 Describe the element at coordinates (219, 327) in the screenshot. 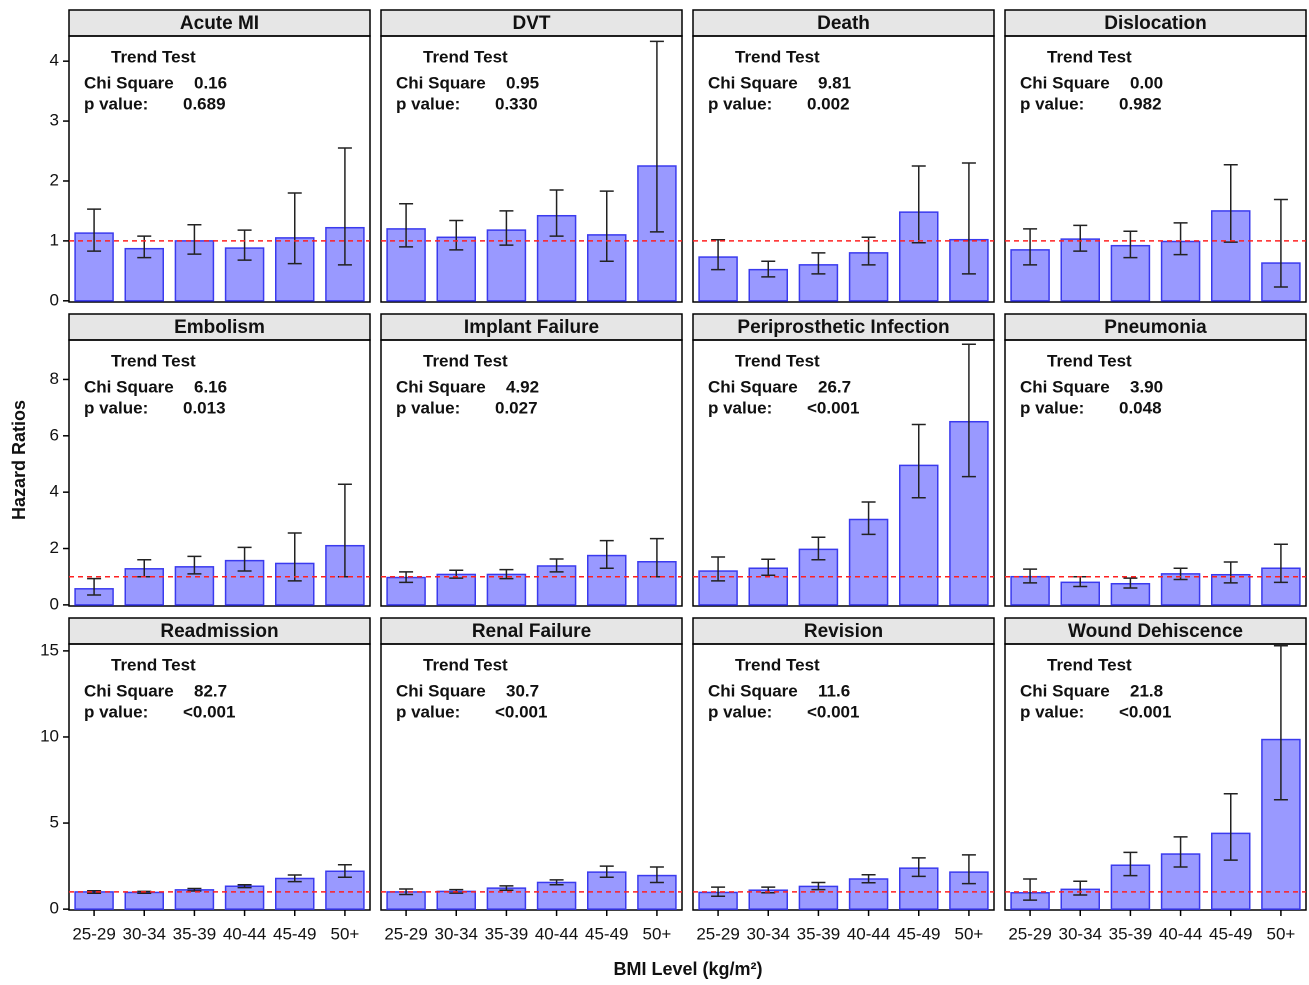

I see `panel-title: Embolism` at that location.